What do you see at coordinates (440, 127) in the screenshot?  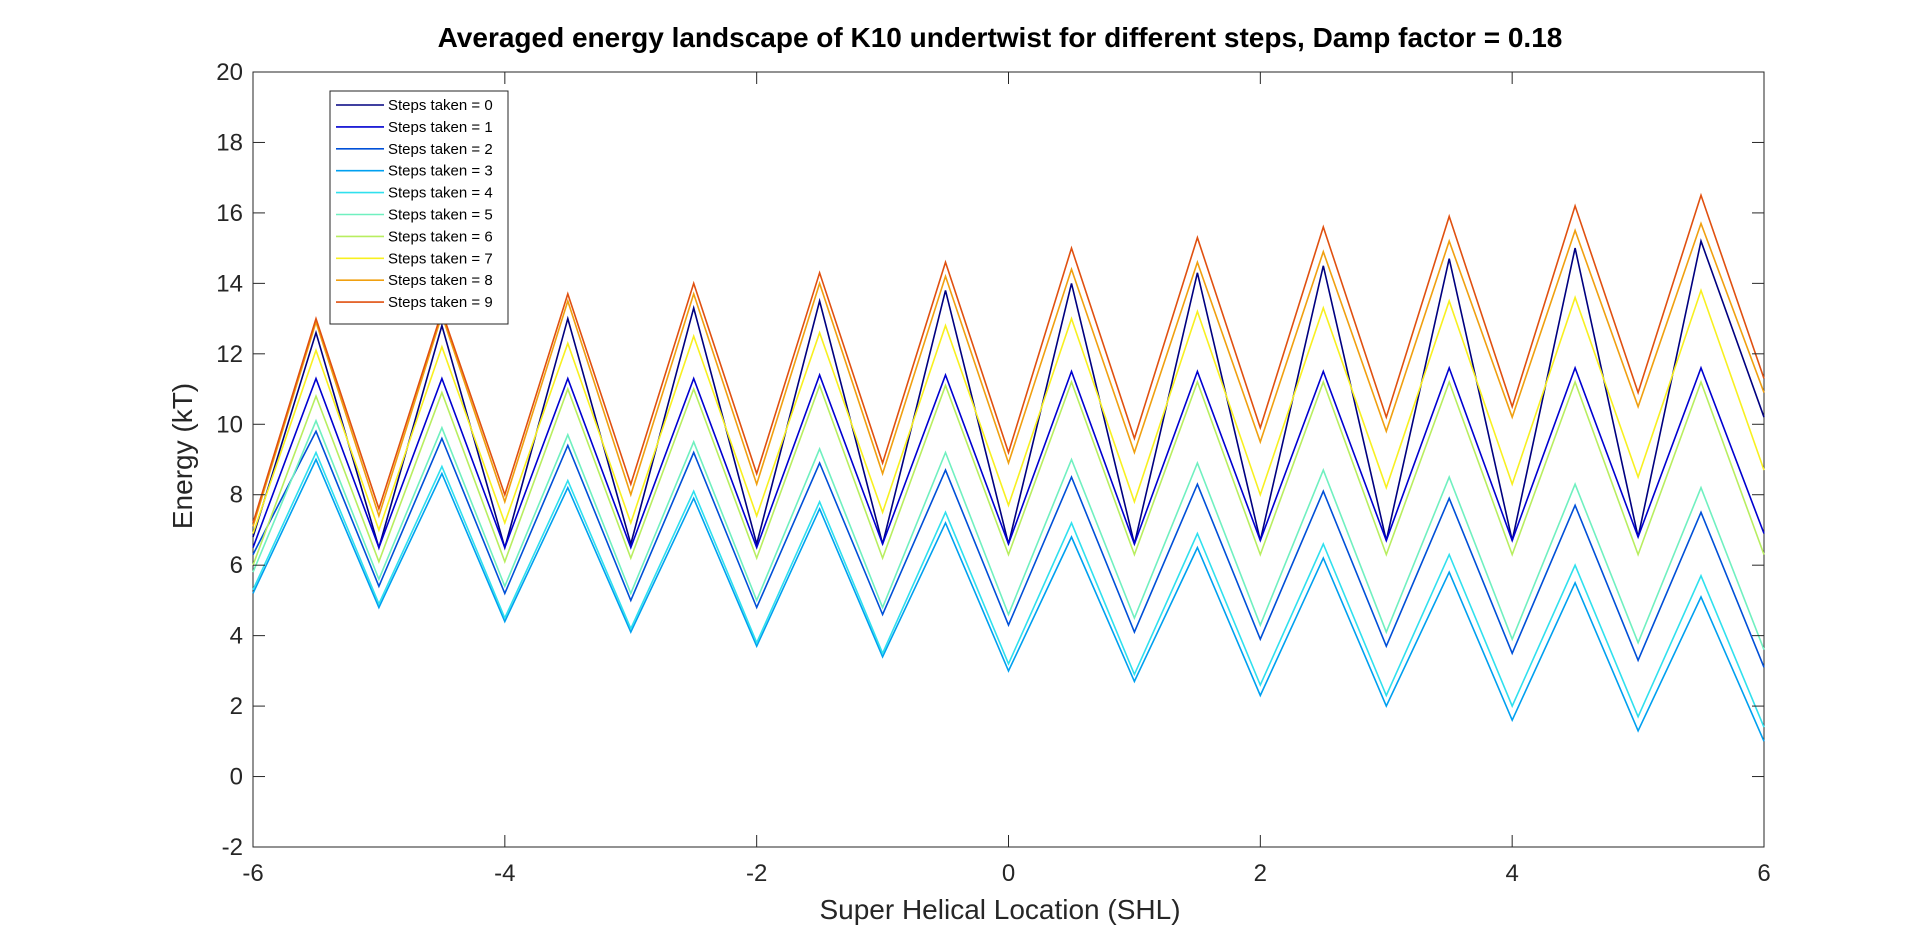 I see `legend-label-1: Steps taken = 1` at bounding box center [440, 127].